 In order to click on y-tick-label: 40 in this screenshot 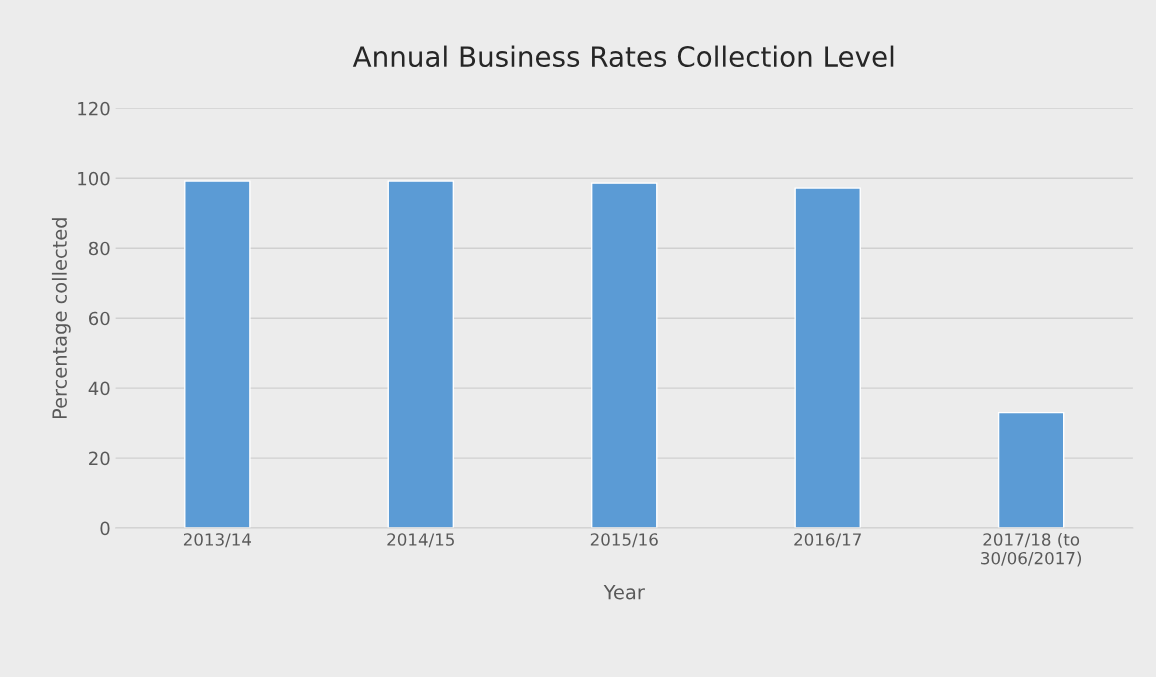, I will do `click(99, 388)`.